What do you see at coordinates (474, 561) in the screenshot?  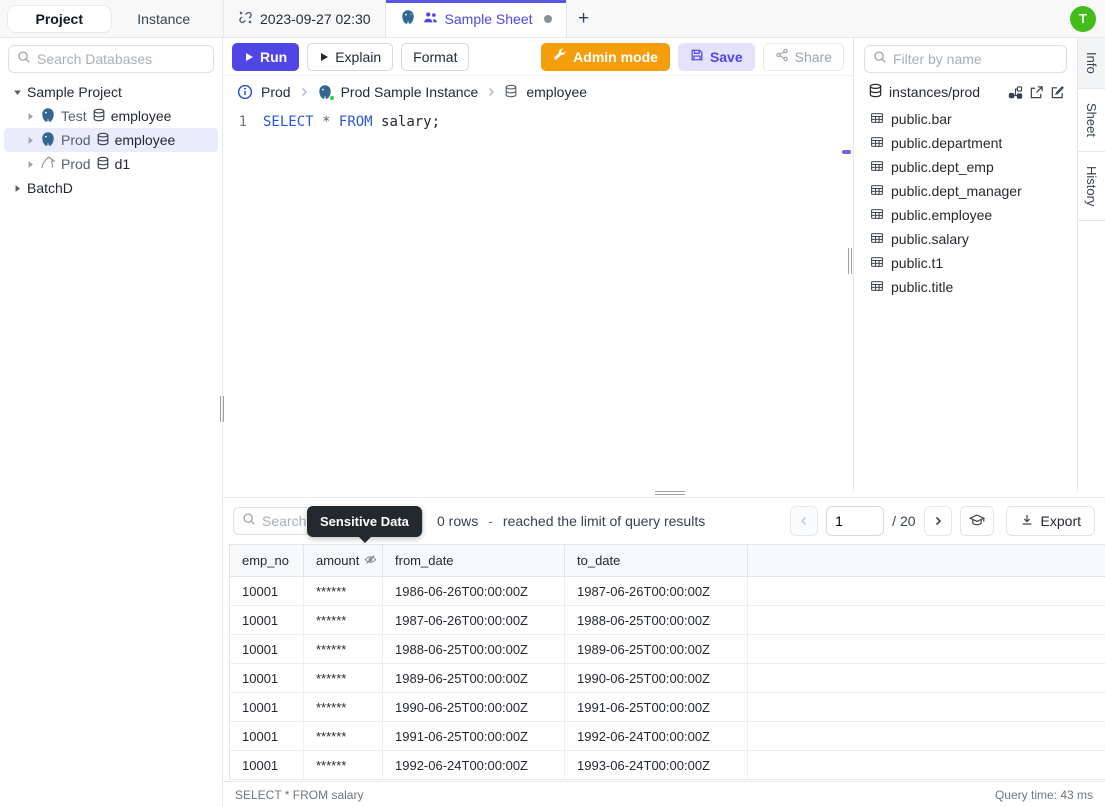 I see `column-header-from-date: from_date` at bounding box center [474, 561].